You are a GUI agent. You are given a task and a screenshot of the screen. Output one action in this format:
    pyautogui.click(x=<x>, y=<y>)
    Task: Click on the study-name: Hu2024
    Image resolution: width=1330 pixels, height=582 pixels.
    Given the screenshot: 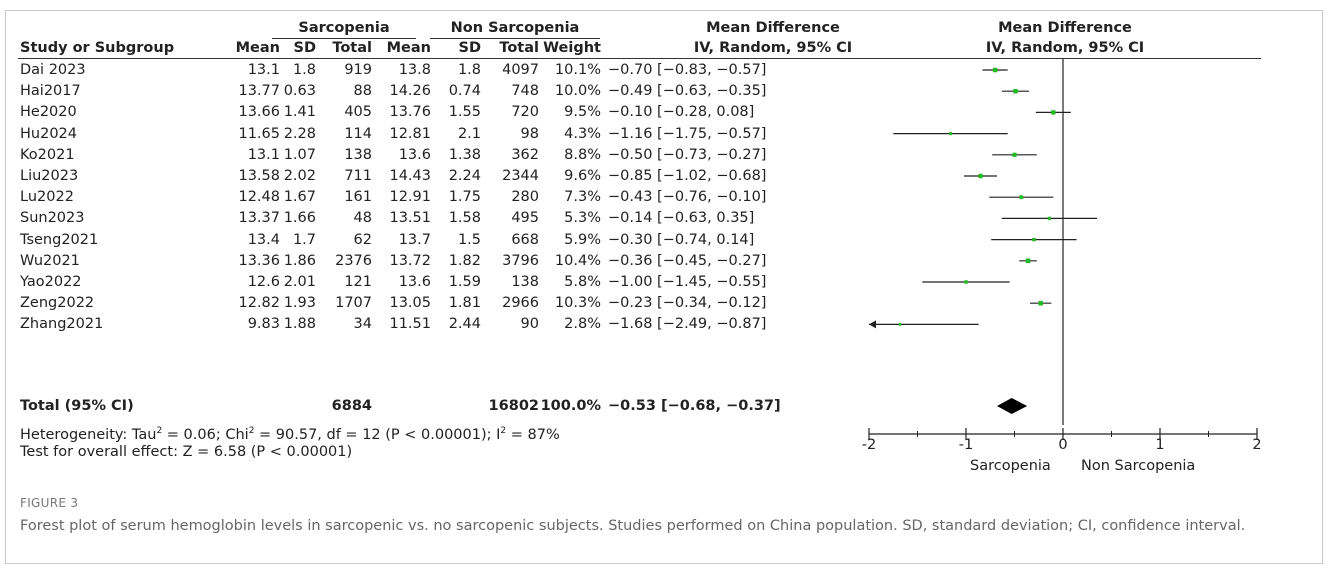 What is the action you would take?
    pyautogui.click(x=48, y=133)
    